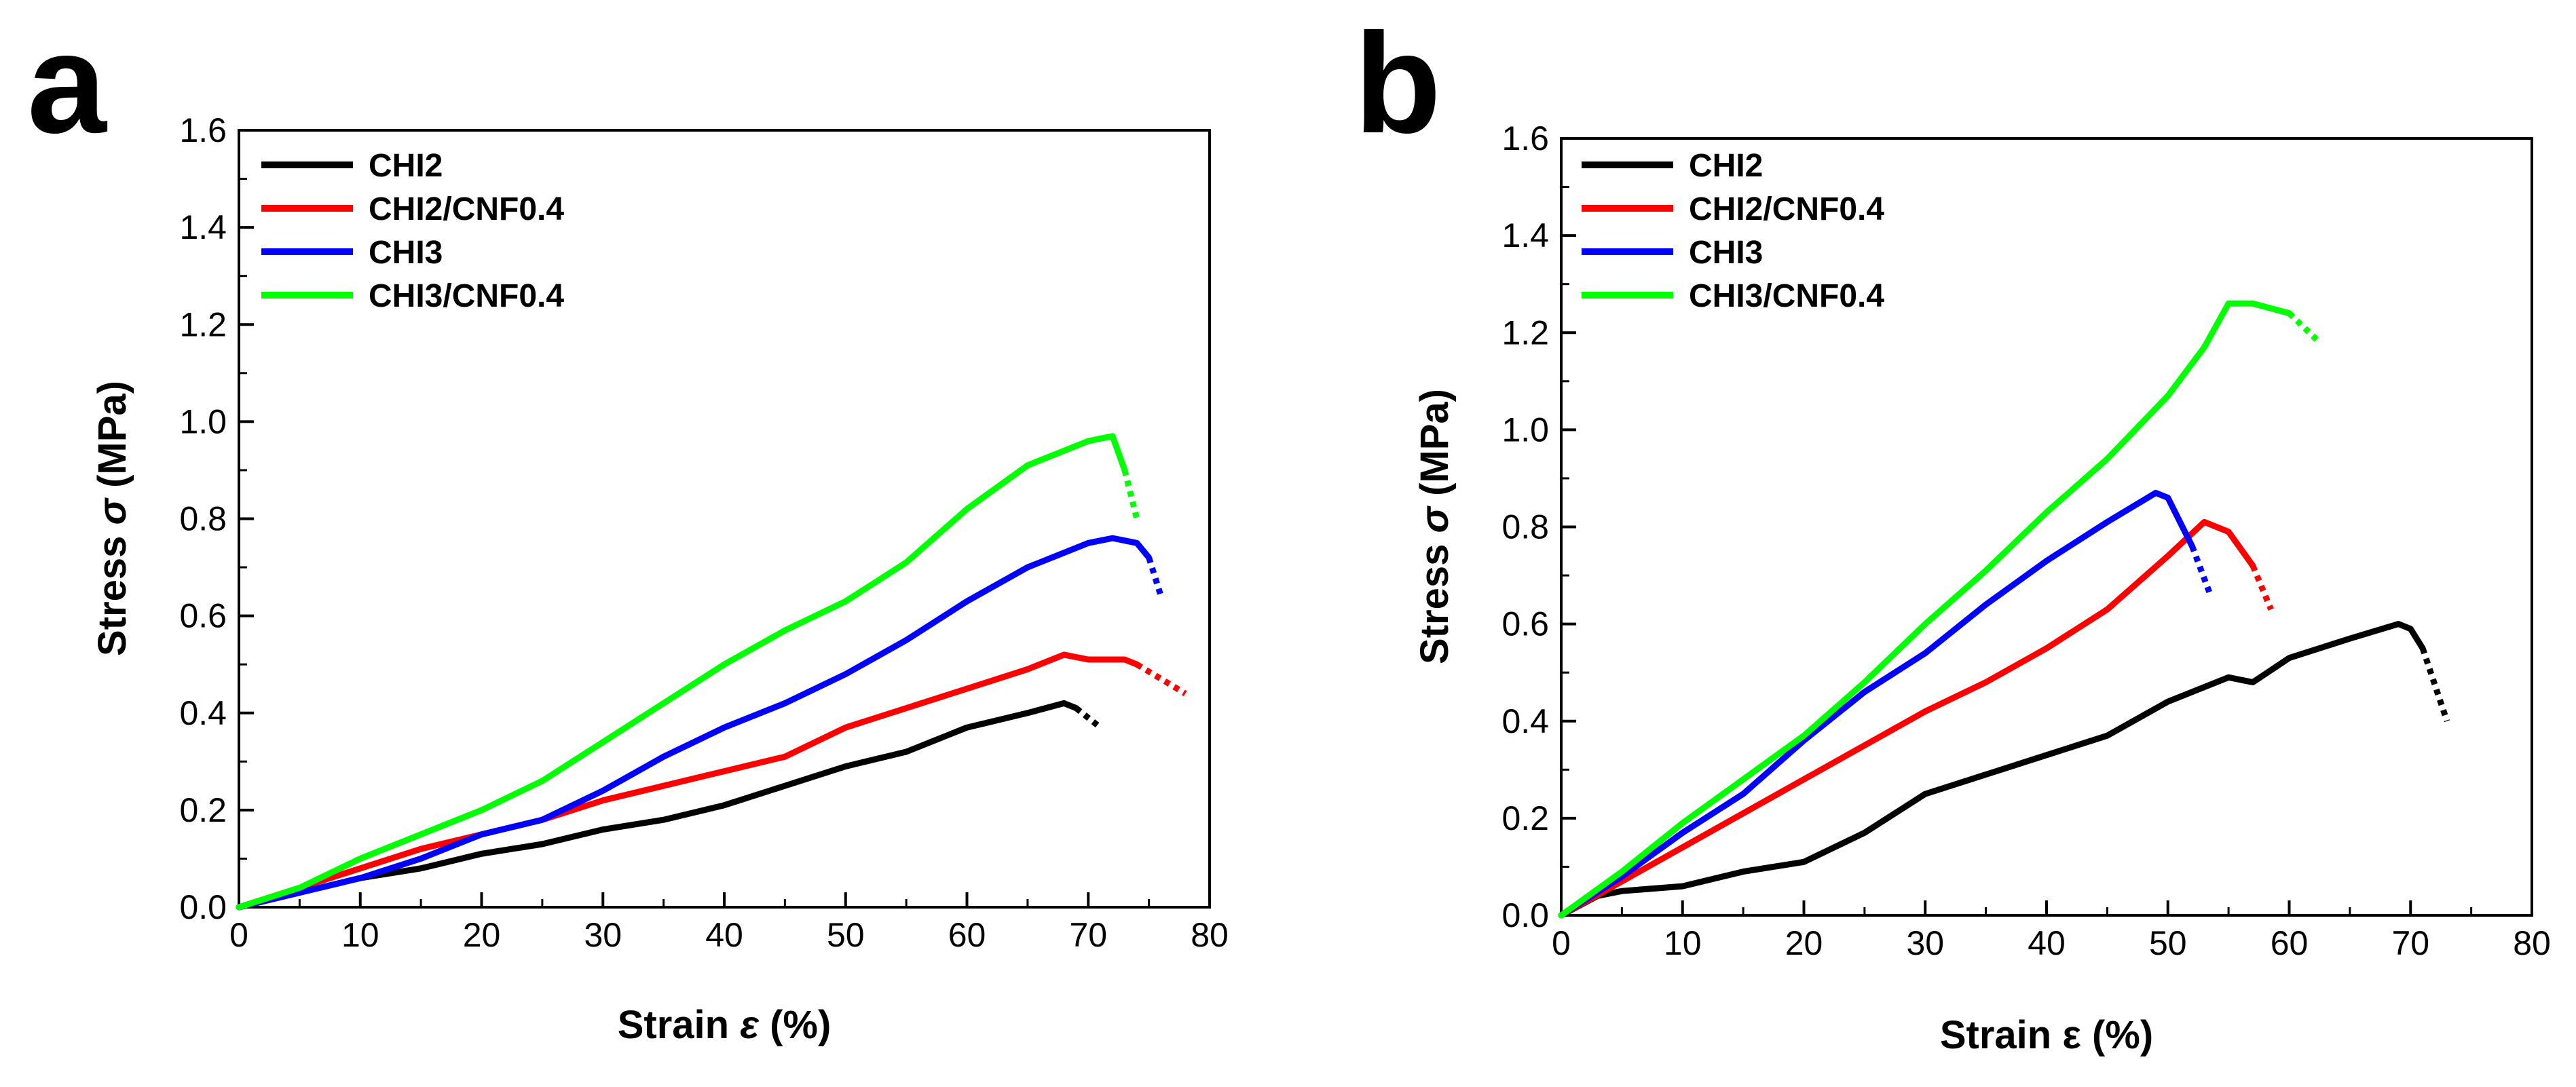 The width and height of the screenshot is (2576, 1087). Describe the element at coordinates (1397, 83) in the screenshot. I see `panel-letter-b: b` at that location.